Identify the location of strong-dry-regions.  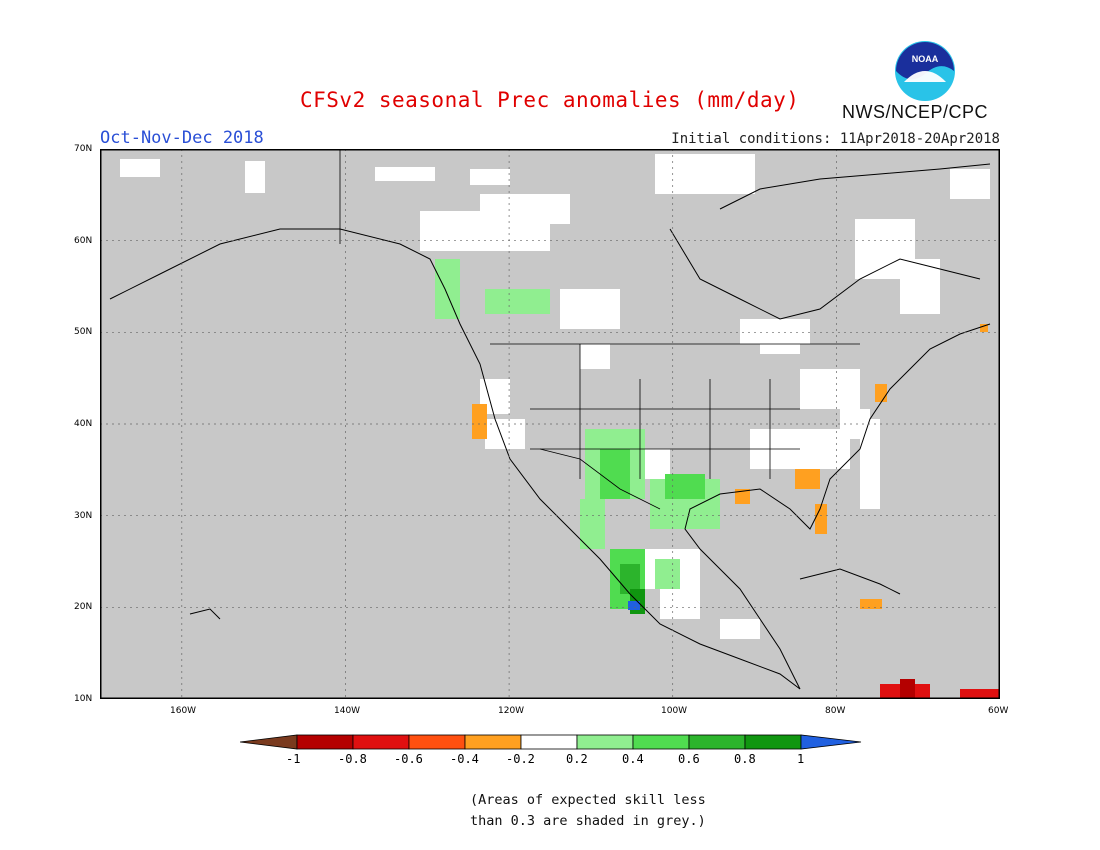
(940, 689).